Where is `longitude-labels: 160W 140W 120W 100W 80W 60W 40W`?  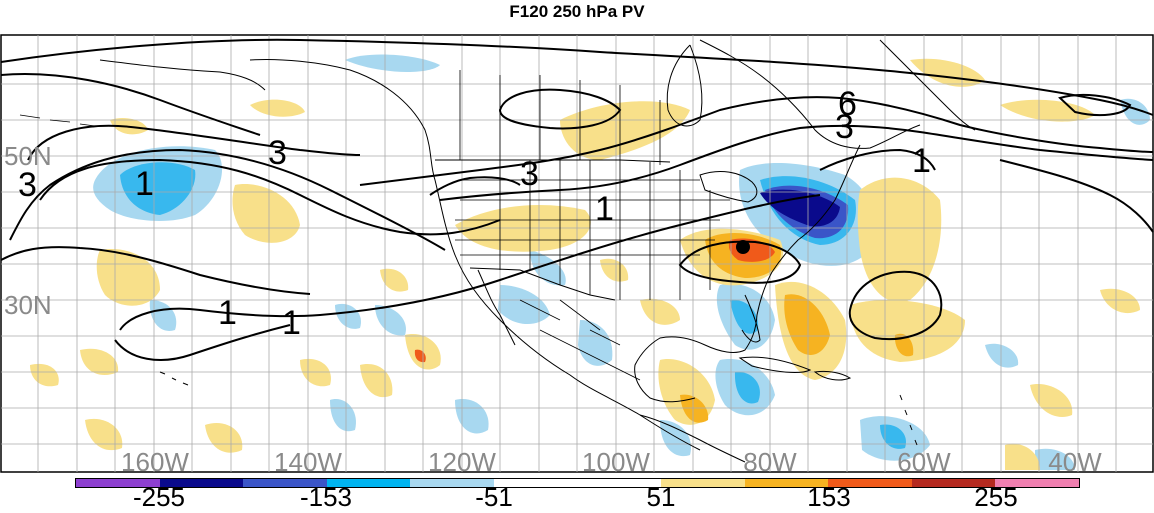
longitude-labels: 160W 140W 120W 100W 80W 60W 40W is located at coordinates (611, 462).